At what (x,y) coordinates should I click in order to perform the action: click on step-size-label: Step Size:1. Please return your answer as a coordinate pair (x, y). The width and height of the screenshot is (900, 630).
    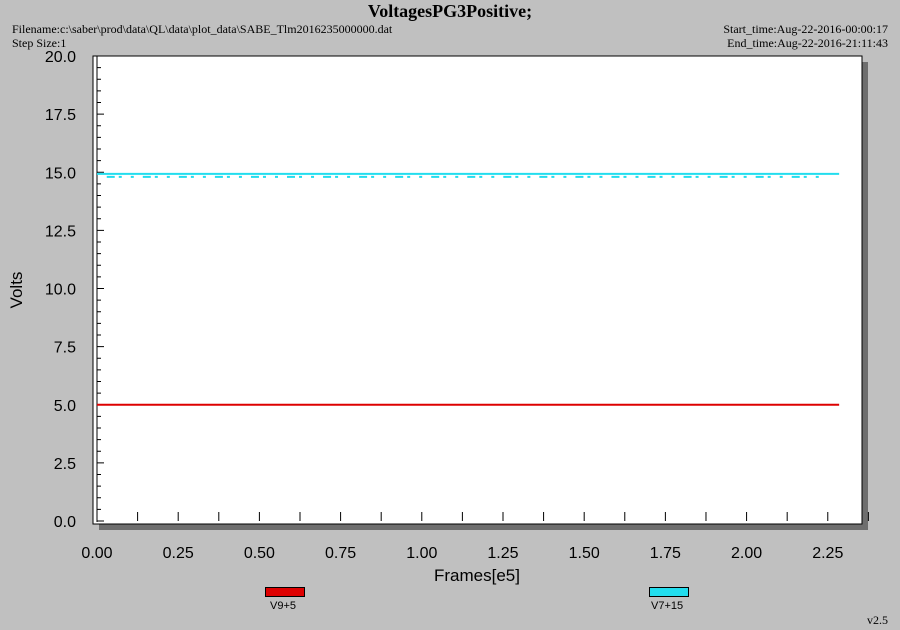
    Looking at the image, I should click on (39, 43).